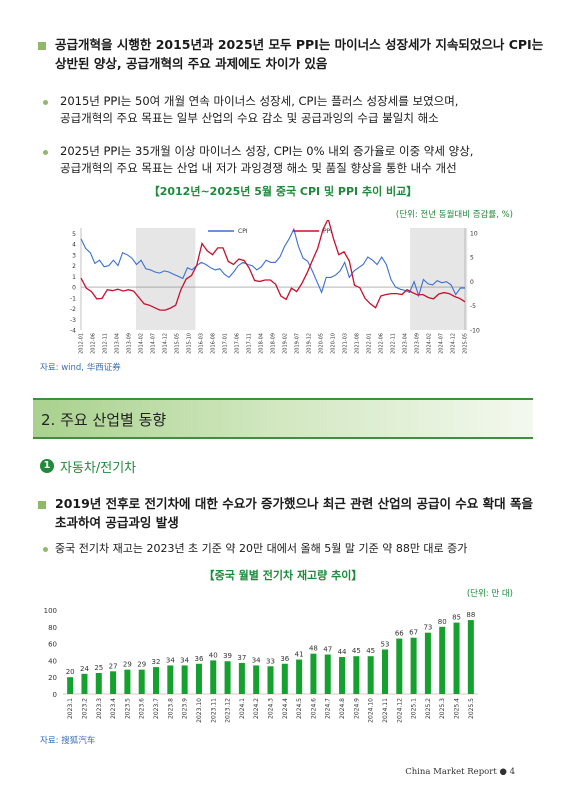 The image size is (565, 800). What do you see at coordinates (512, 772) in the screenshot?
I see `page-number: 4` at bounding box center [512, 772].